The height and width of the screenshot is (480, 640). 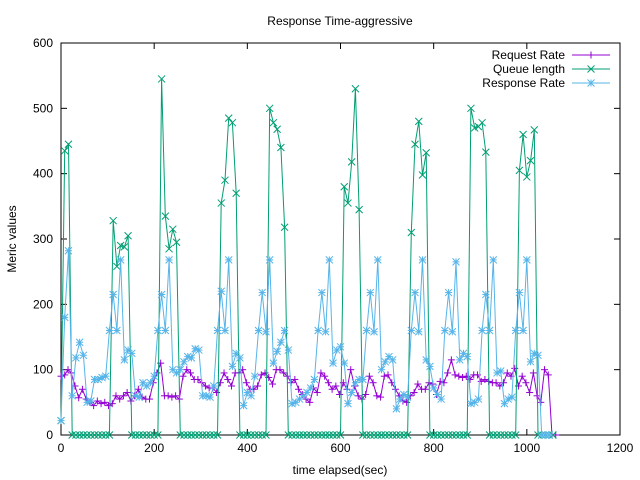 I want to click on y-tick-label: 200, so click(x=43, y=304).